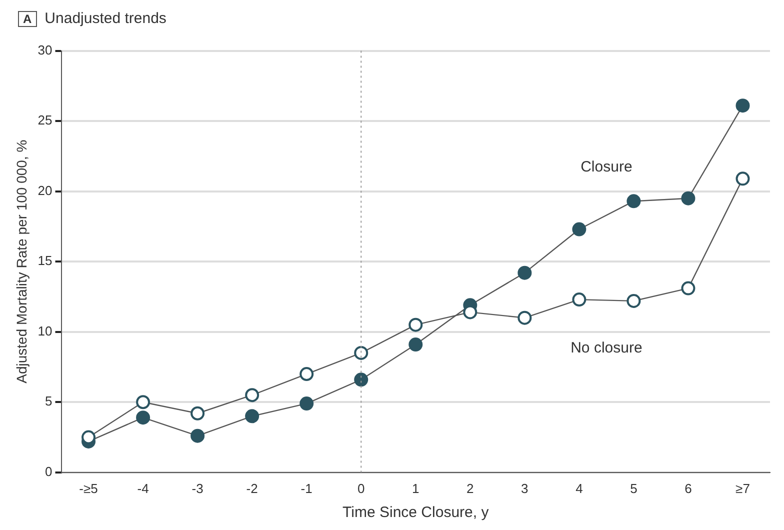 This screenshot has width=784, height=530. Describe the element at coordinates (45, 120) in the screenshot. I see `y-tick-label: 25` at that location.